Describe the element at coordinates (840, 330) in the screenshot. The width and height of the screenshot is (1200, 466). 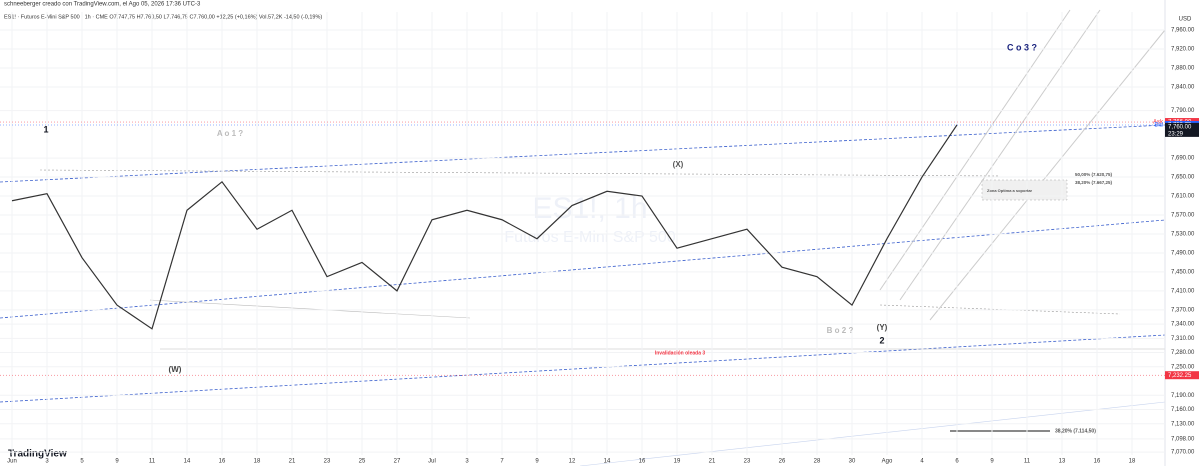
I see `wave-annotation: B o 2 ?` at that location.